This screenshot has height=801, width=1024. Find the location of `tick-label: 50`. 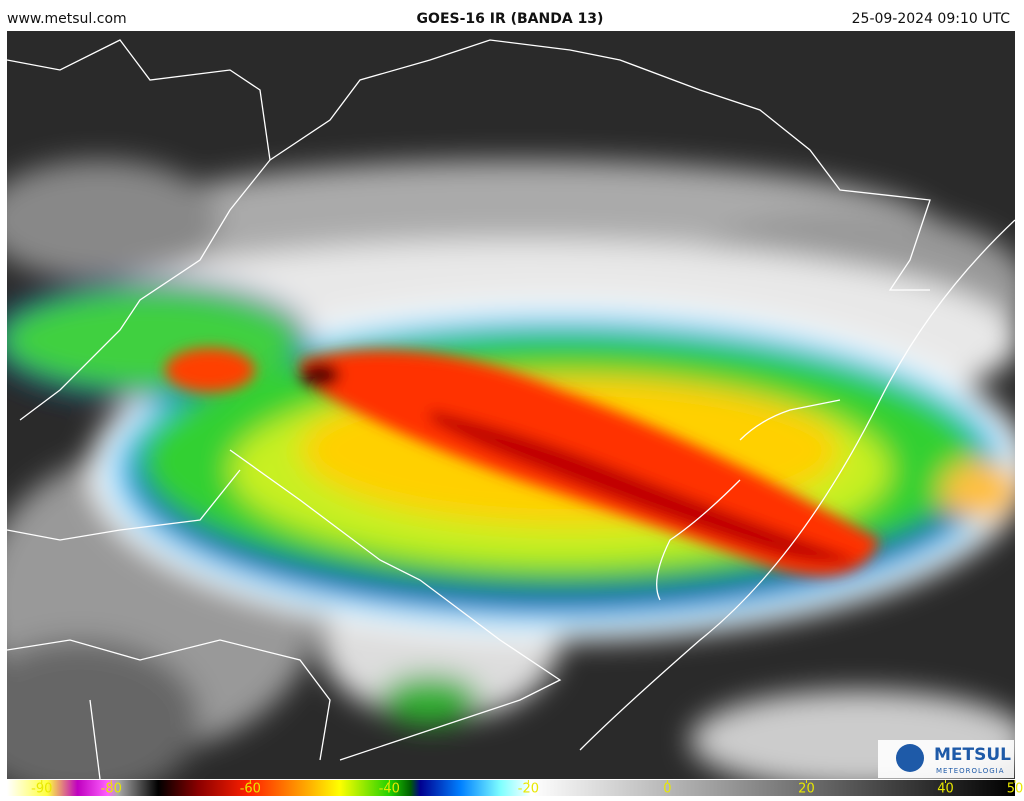

tick-label: 50 is located at coordinates (1015, 789).